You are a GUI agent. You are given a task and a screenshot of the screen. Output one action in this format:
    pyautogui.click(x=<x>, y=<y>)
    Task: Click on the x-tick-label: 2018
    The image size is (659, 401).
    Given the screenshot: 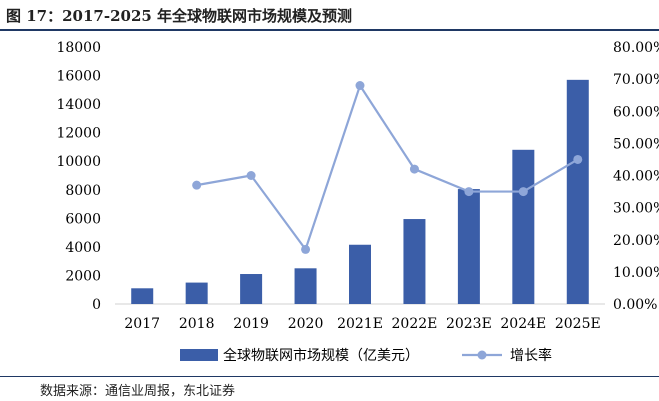 What is the action you would take?
    pyautogui.click(x=197, y=324)
    